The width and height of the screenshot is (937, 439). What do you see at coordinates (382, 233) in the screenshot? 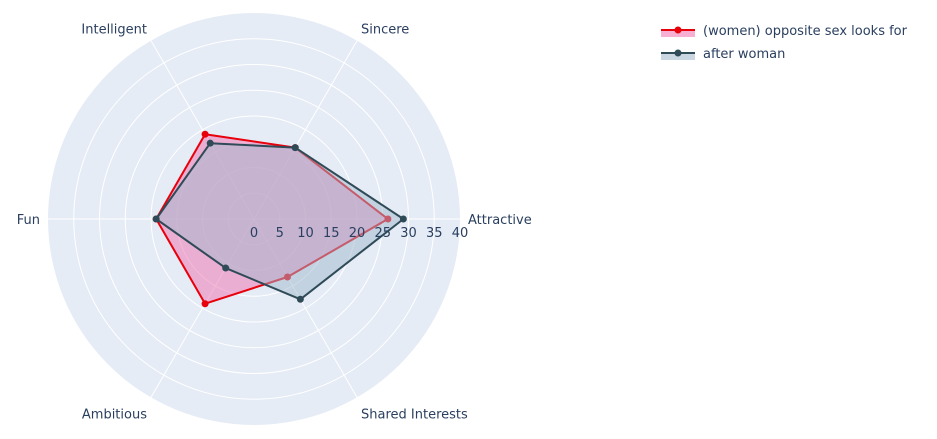
I see `radial-tick-label: 25` at bounding box center [382, 233].